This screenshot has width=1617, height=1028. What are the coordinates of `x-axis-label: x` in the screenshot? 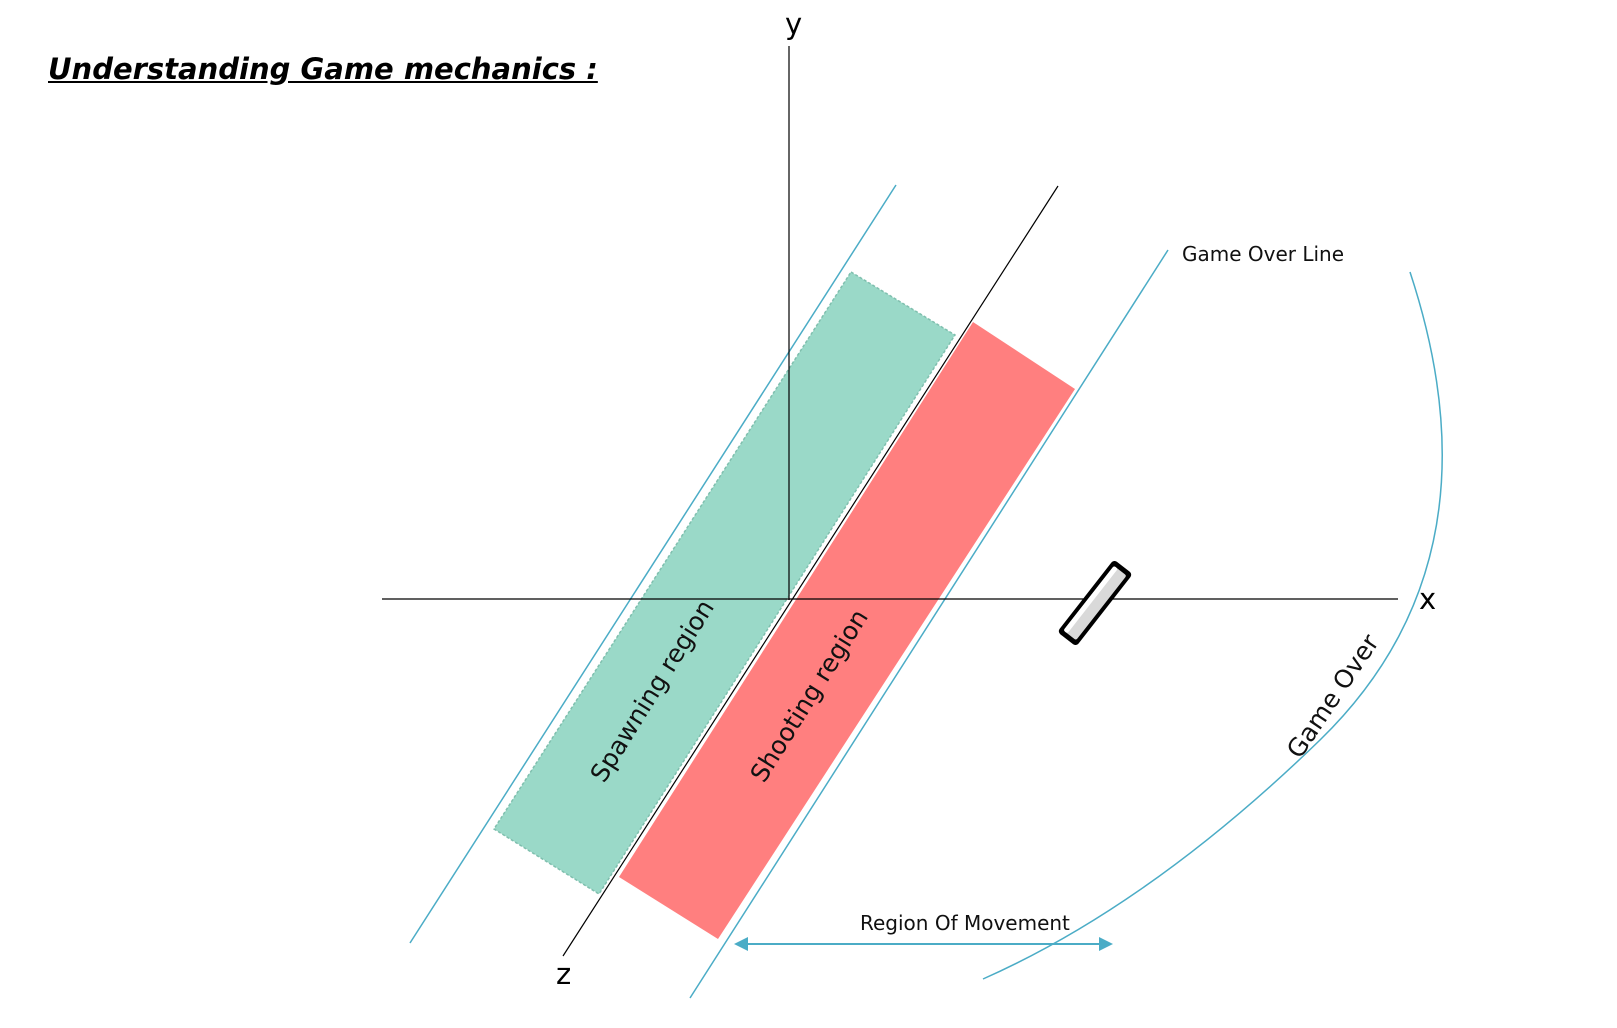 It's located at (1427, 599).